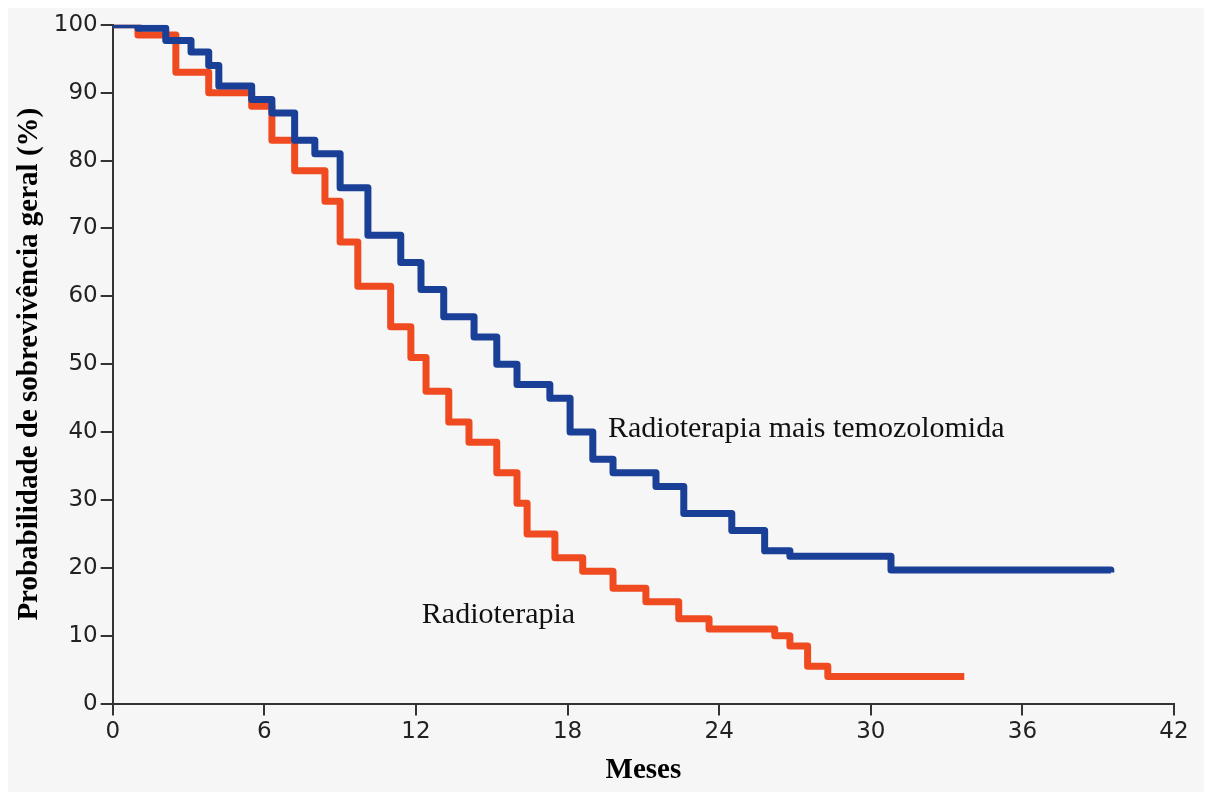 This screenshot has height=800, width=1212. What do you see at coordinates (719, 730) in the screenshot?
I see `x-tick-label: 24` at bounding box center [719, 730].